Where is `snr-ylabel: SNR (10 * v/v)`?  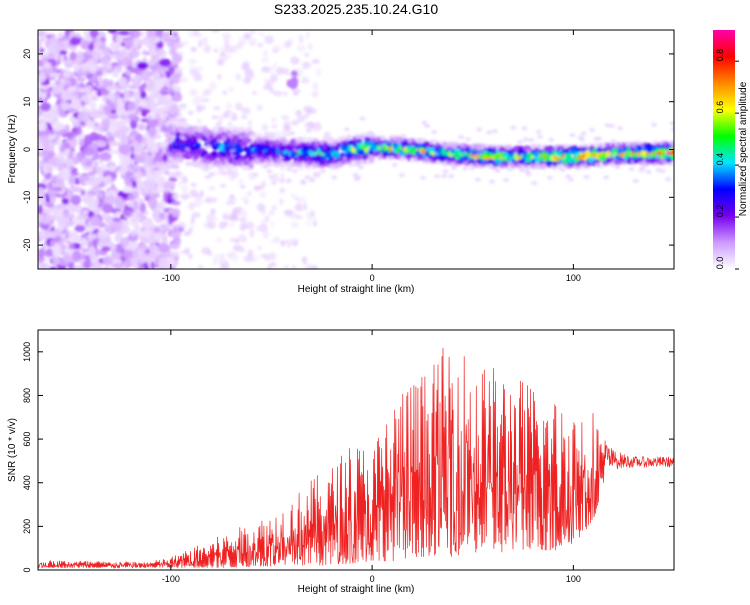
snr-ylabel: SNR (10 * v/v) is located at coordinates (12, 450).